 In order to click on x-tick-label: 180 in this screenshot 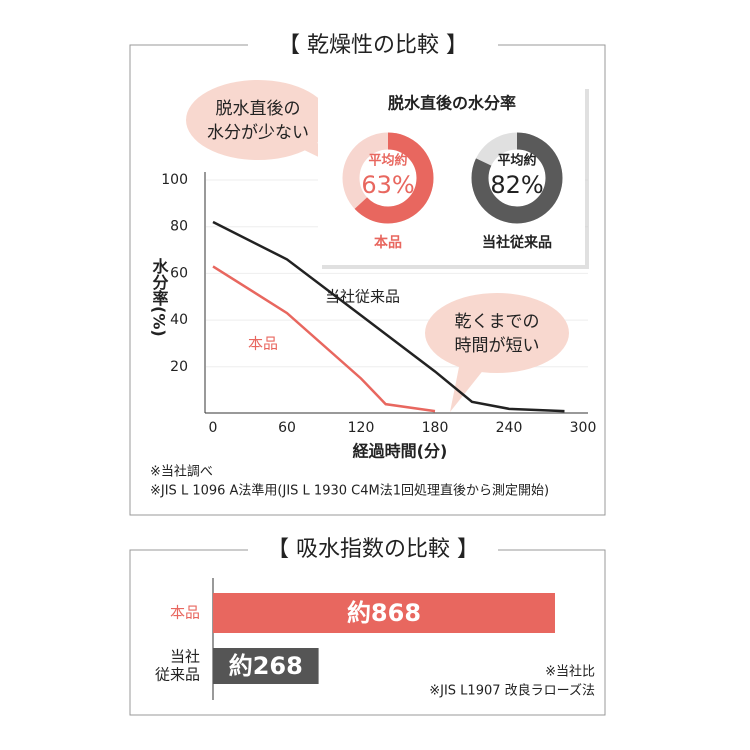, I will do `click(435, 428)`.